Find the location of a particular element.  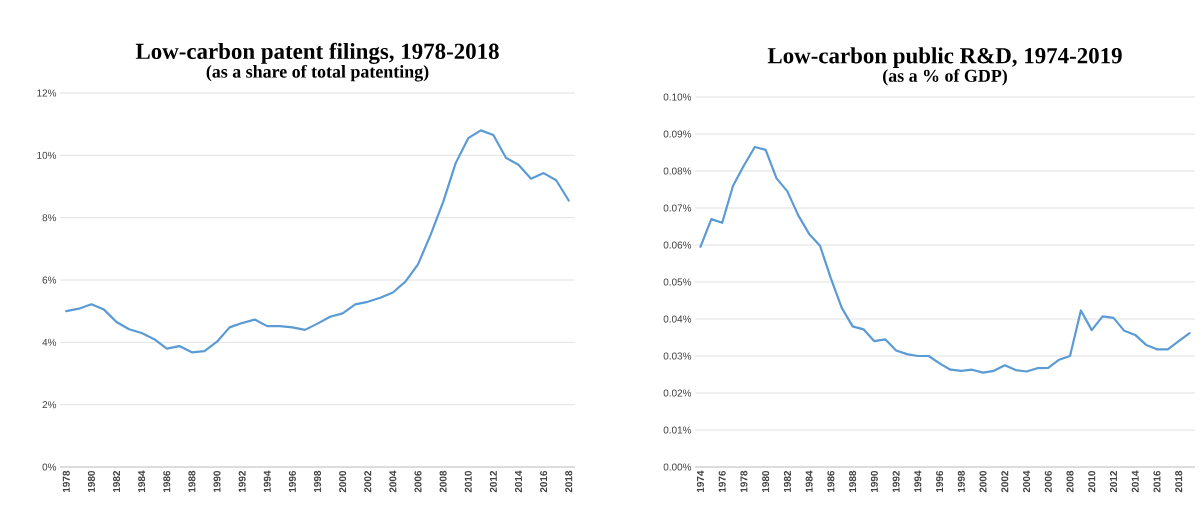

y-tick-label: 0.03% is located at coordinates (677, 356).